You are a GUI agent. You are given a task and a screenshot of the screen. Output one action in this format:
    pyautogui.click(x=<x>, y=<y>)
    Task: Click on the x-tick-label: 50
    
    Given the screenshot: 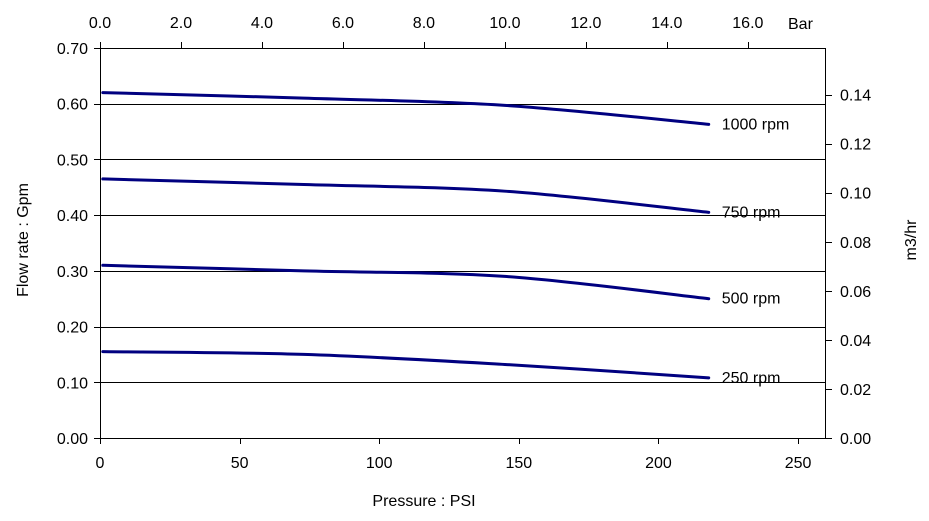 What is the action you would take?
    pyautogui.click(x=240, y=463)
    